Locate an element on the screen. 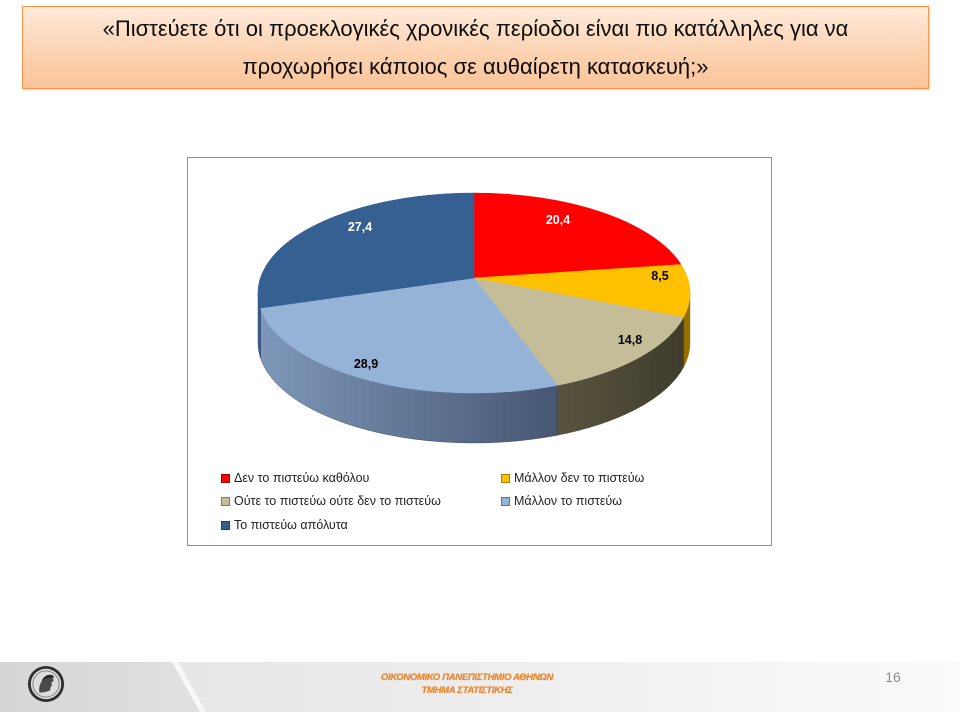  legend-item: Το πιστεύω απόλυτα is located at coordinates (284, 525).